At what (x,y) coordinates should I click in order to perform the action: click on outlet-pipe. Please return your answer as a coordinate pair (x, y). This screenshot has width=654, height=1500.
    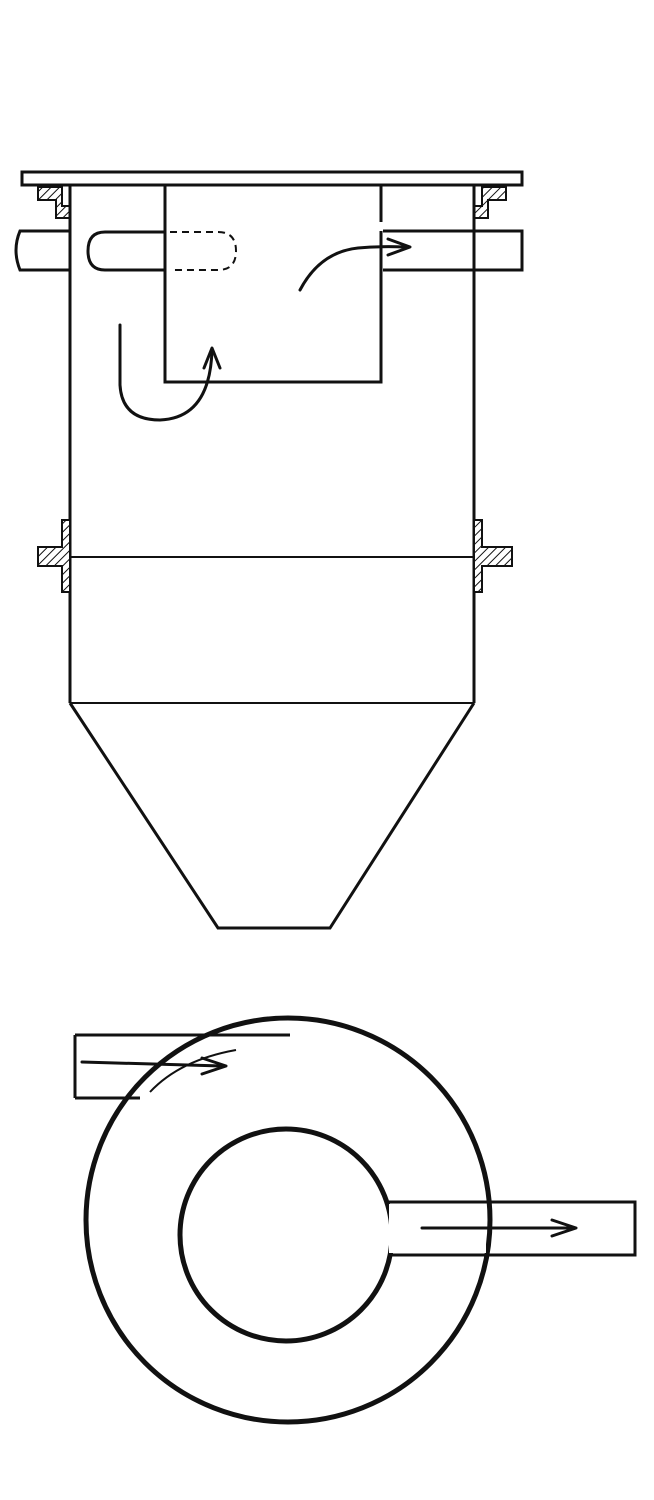
    Looking at the image, I should click on (453, 250).